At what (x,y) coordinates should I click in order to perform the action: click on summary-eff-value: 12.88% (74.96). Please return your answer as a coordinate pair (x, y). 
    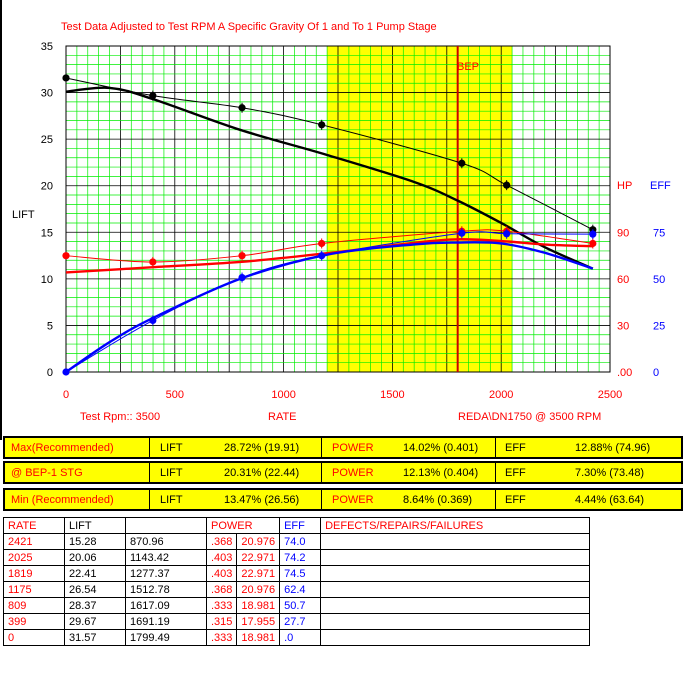
    Looking at the image, I should click on (613, 448).